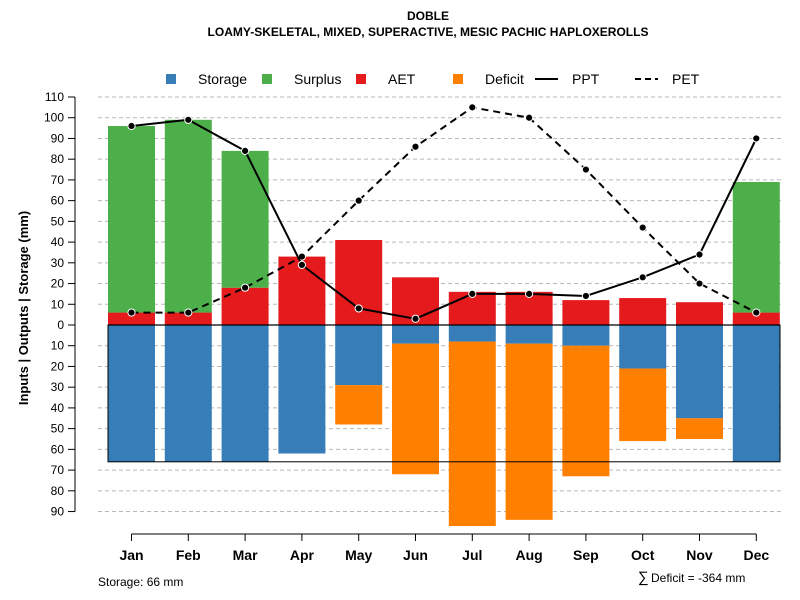 Image resolution: width=800 pixels, height=600 pixels. Describe the element at coordinates (358, 555) in the screenshot. I see `x-tick-label: May` at that location.